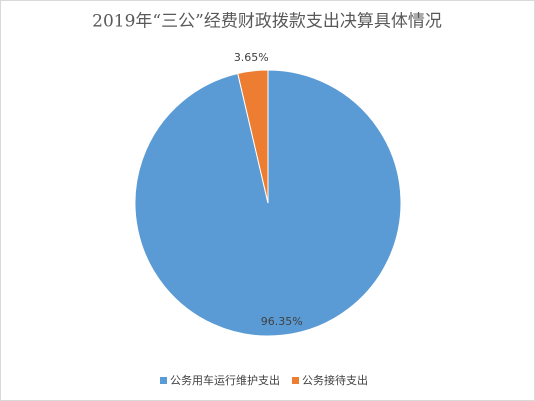 The width and height of the screenshot is (535, 401). What do you see at coordinates (282, 321) in the screenshot?
I see `data-label: 96.35%` at bounding box center [282, 321].